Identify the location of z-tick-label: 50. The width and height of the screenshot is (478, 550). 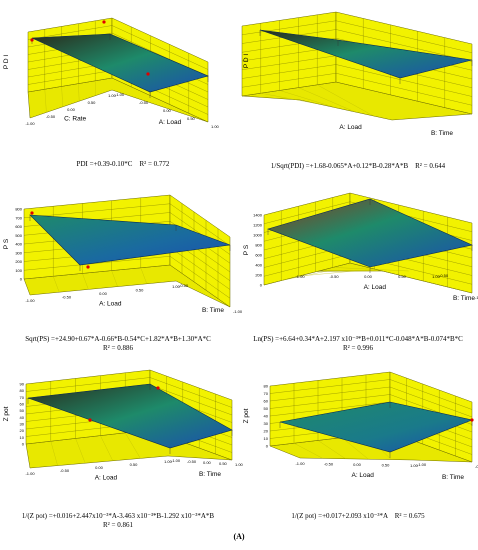
(22, 410).